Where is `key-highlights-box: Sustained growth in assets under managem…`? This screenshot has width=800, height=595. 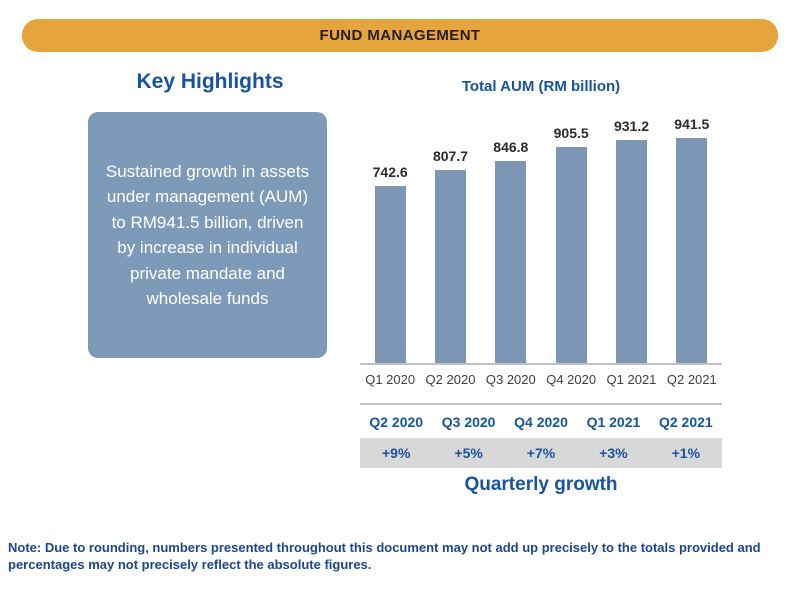 key-highlights-box: Sustained growth in assets under managem… is located at coordinates (207, 235).